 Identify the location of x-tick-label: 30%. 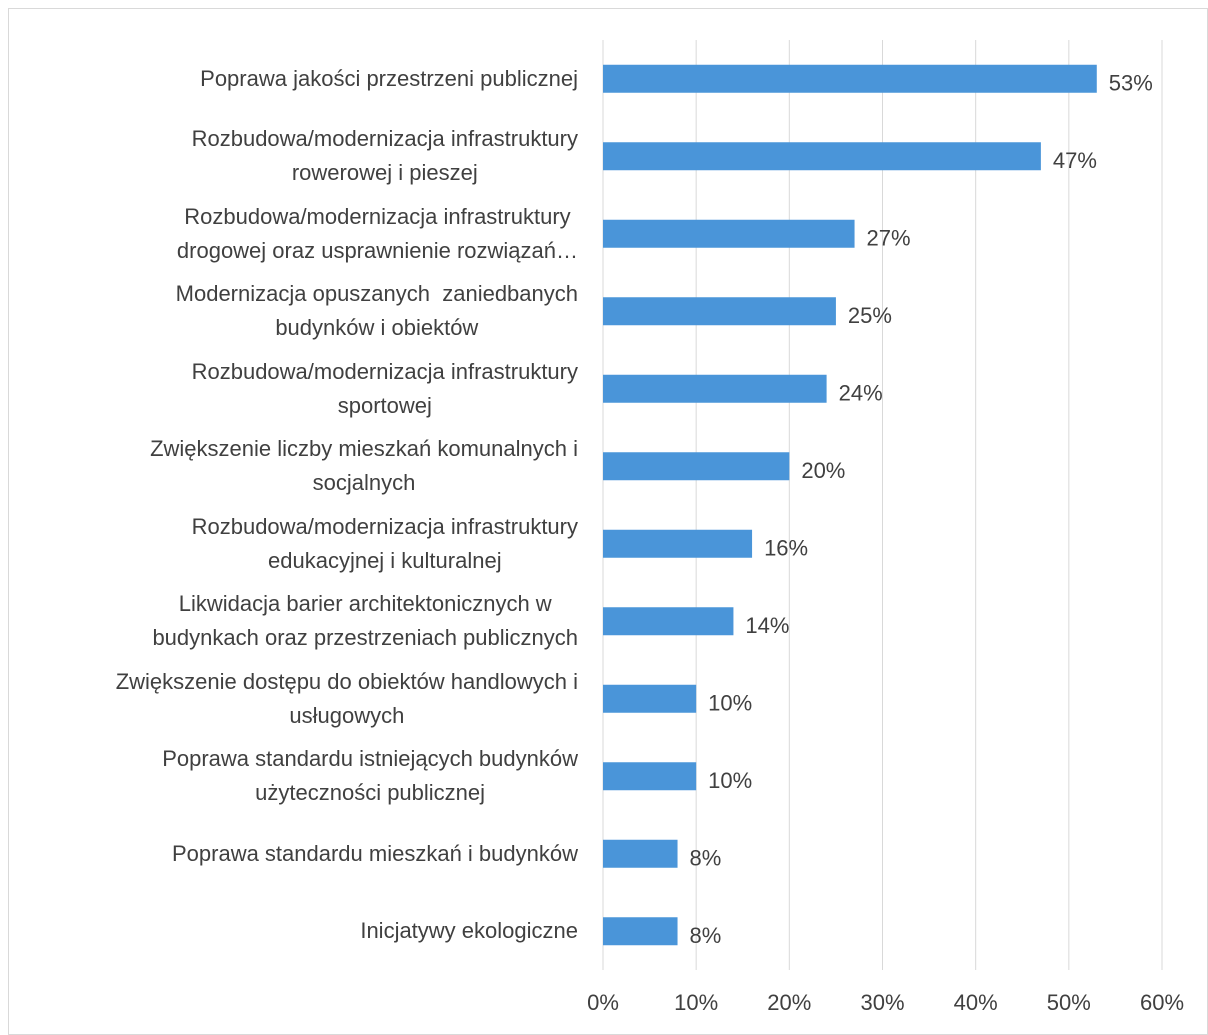
(882, 1002).